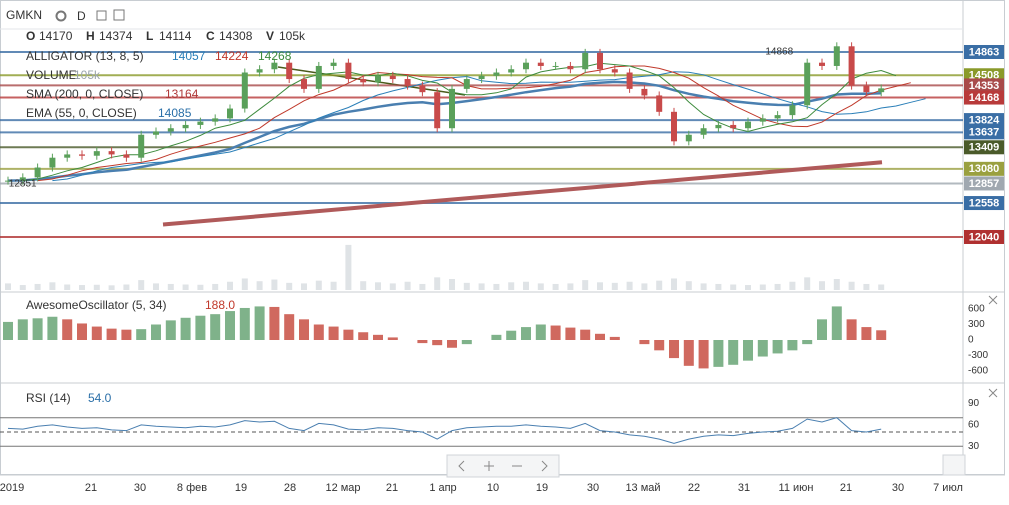  I want to click on x-tick-label: 19, so click(542, 488).